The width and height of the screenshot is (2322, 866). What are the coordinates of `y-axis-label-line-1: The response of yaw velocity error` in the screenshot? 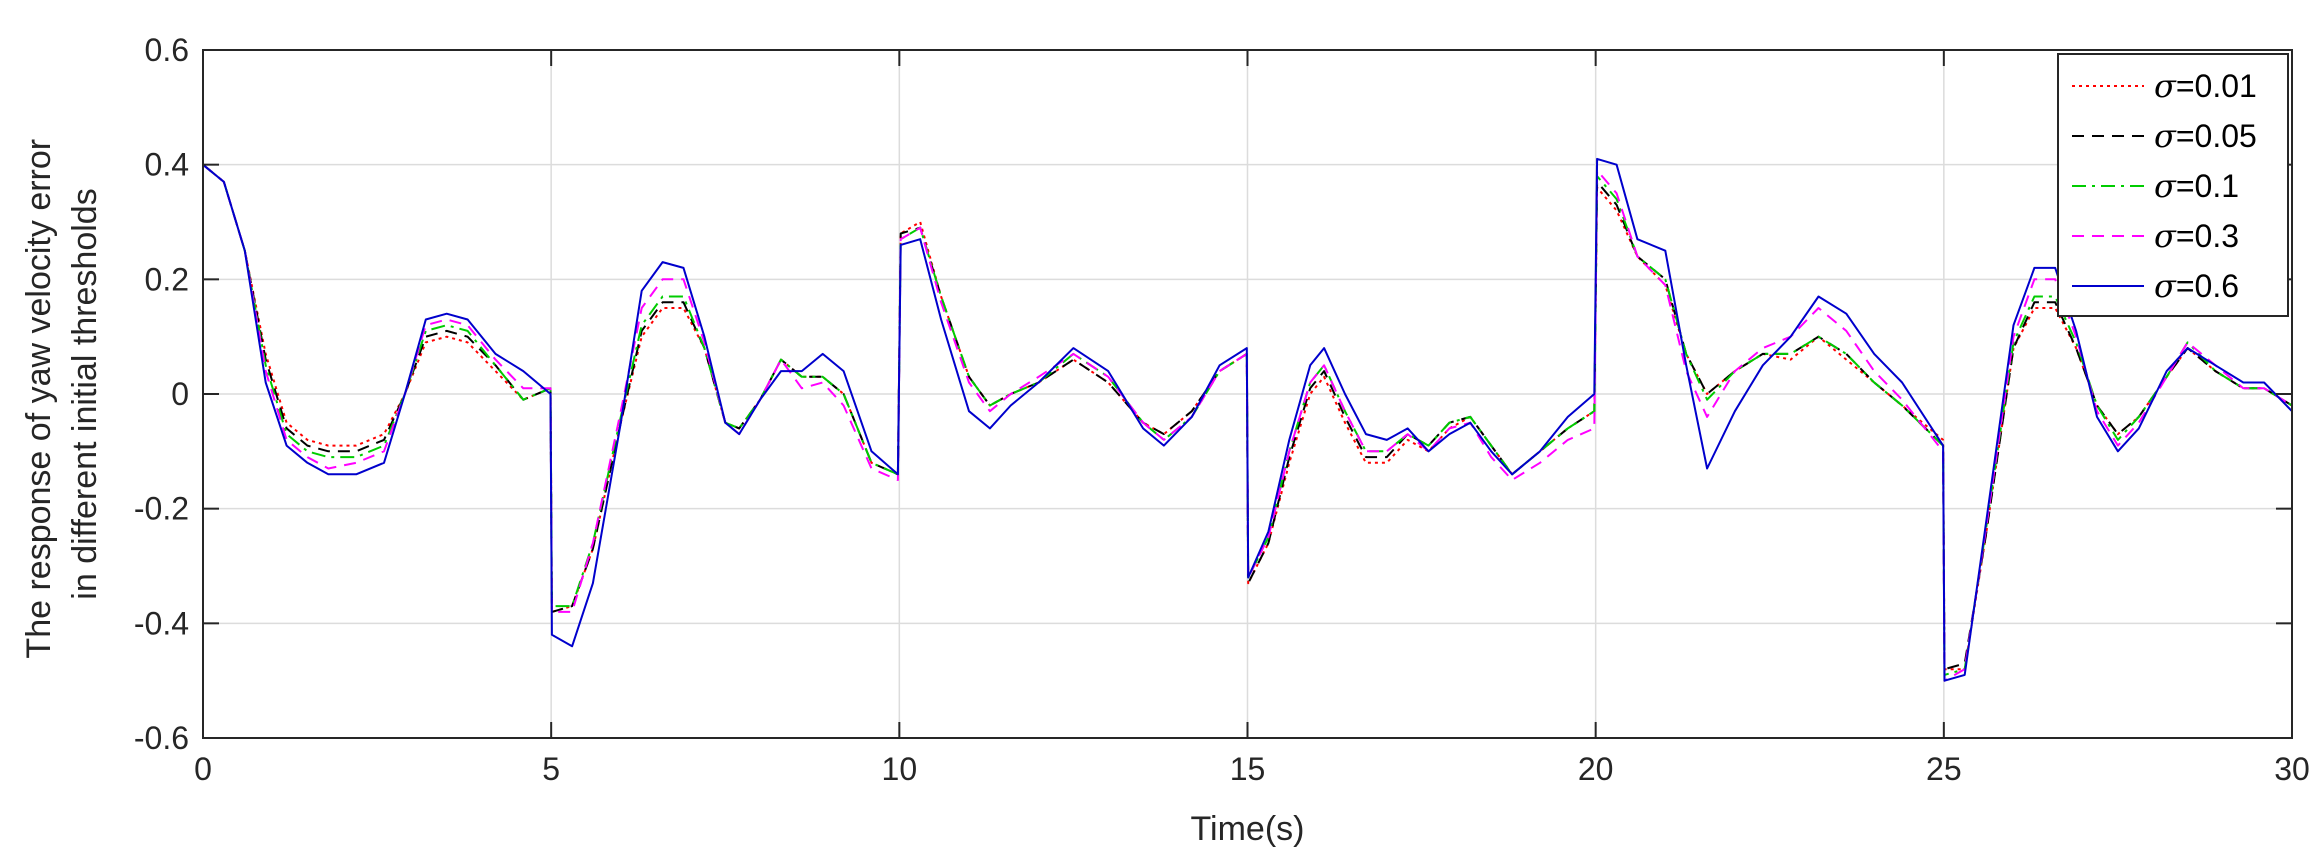 It's located at (39, 399).